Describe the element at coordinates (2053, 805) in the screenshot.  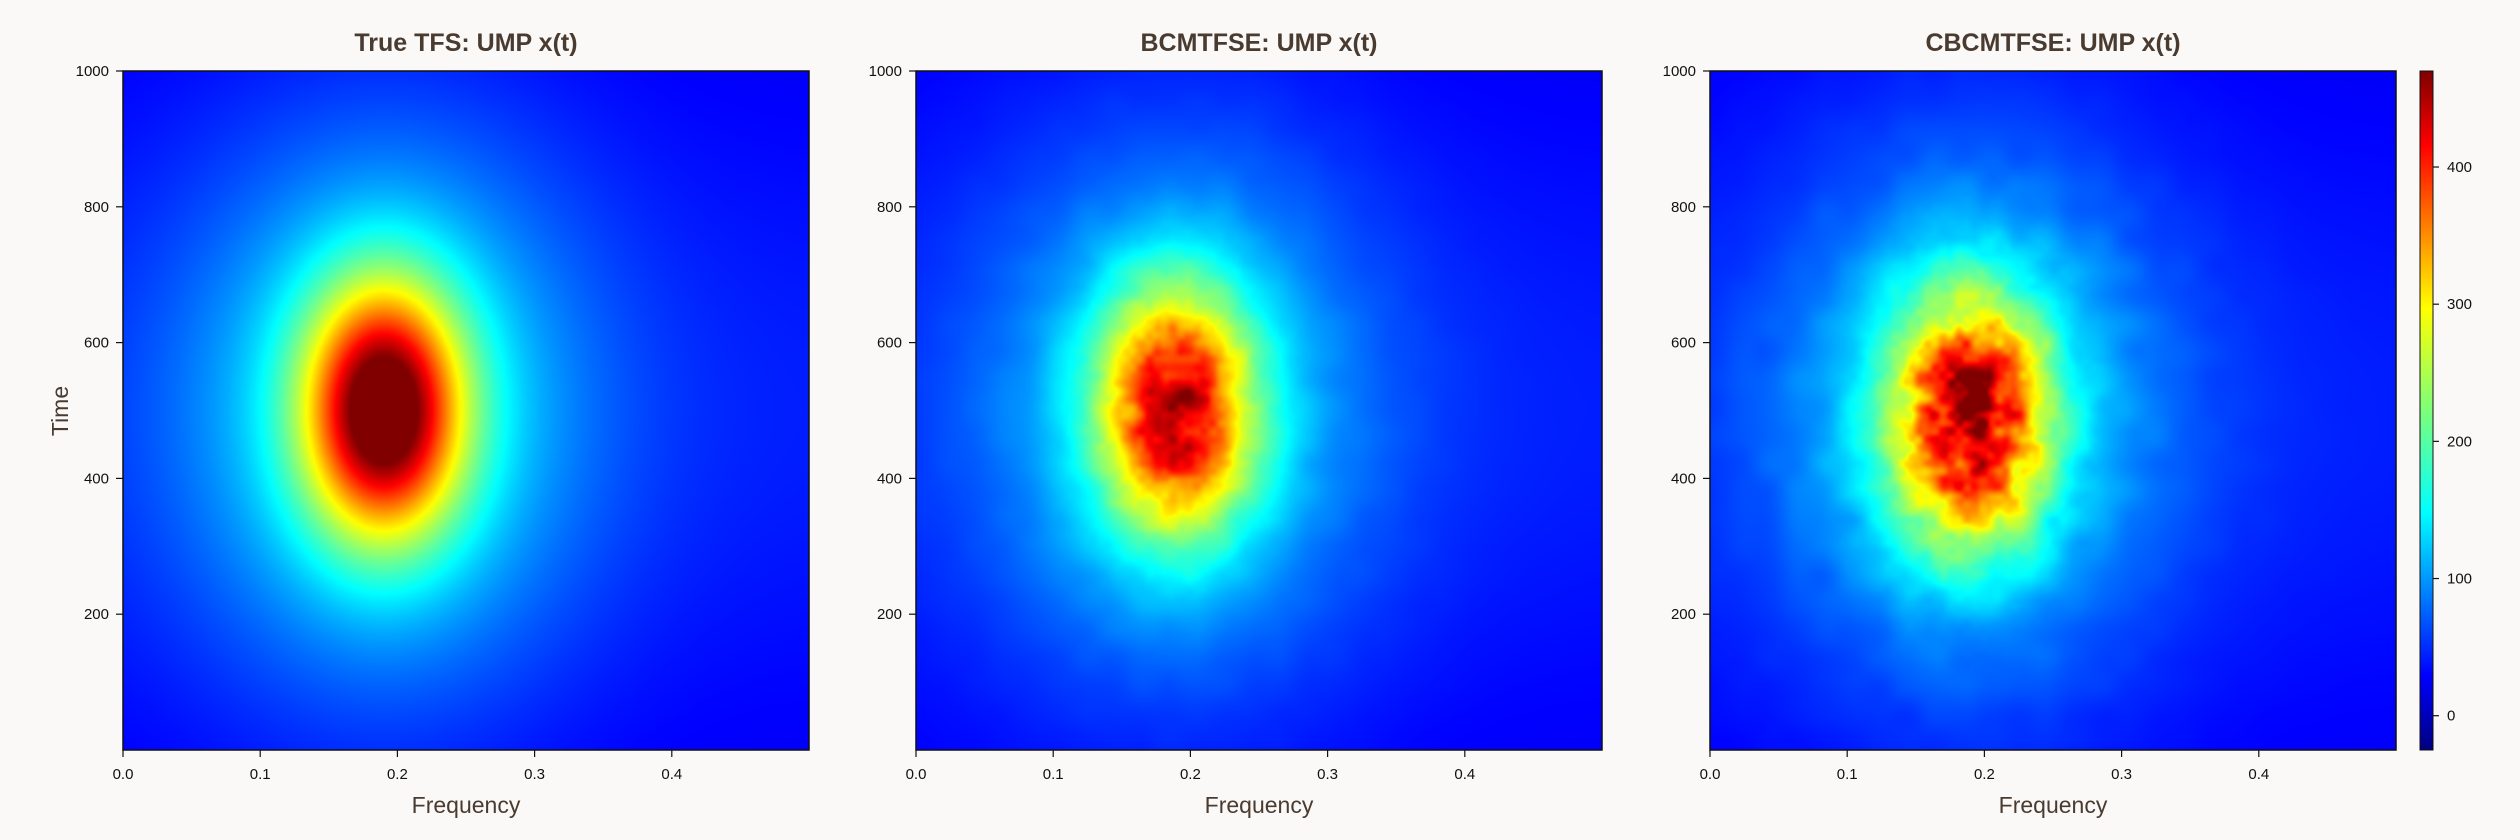
I see `panel-3-xlabel: Frequency` at that location.